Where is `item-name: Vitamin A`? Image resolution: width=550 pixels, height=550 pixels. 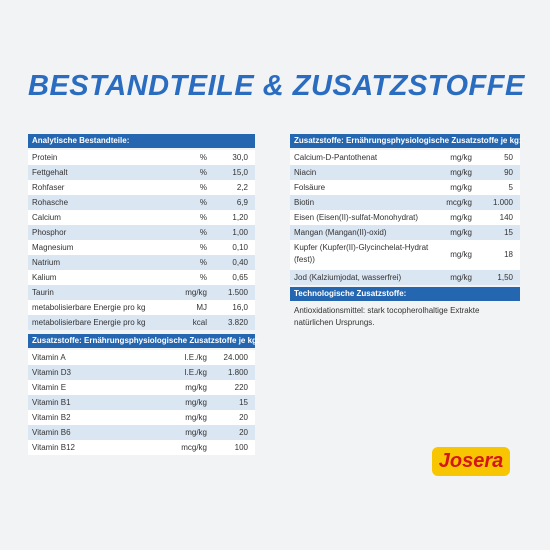
item-name: Vitamin A is located at coordinates (49, 357).